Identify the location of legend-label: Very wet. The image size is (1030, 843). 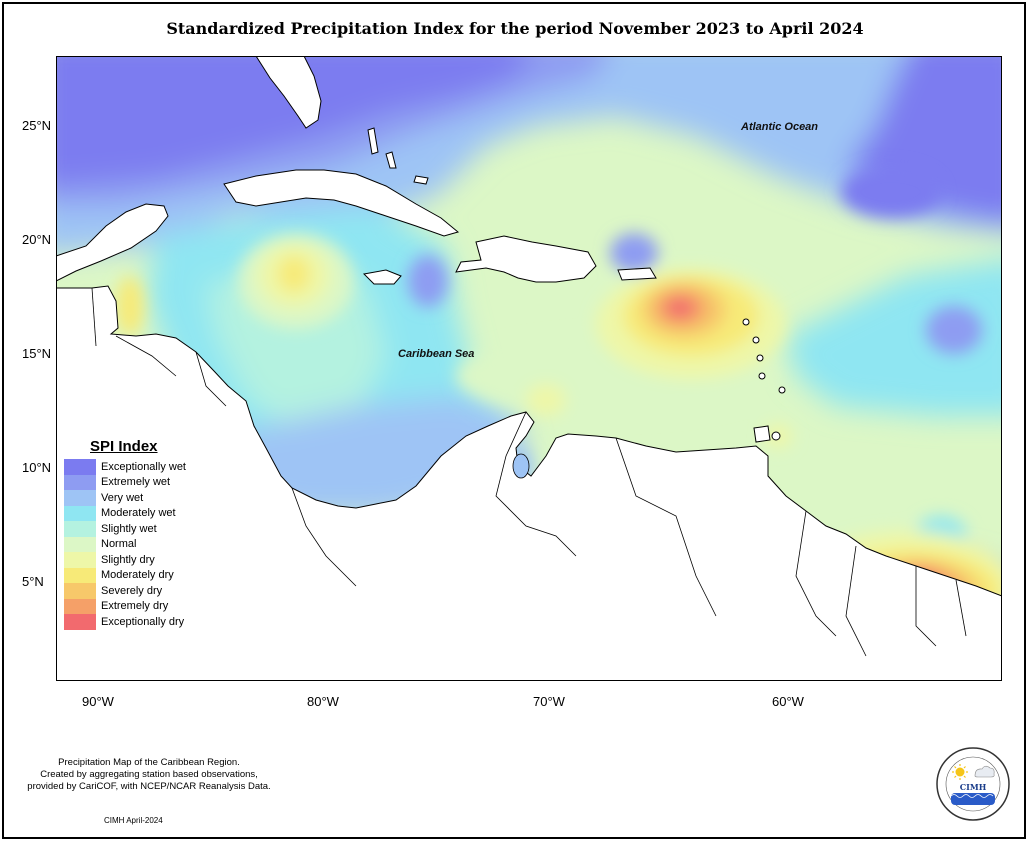
(122, 497).